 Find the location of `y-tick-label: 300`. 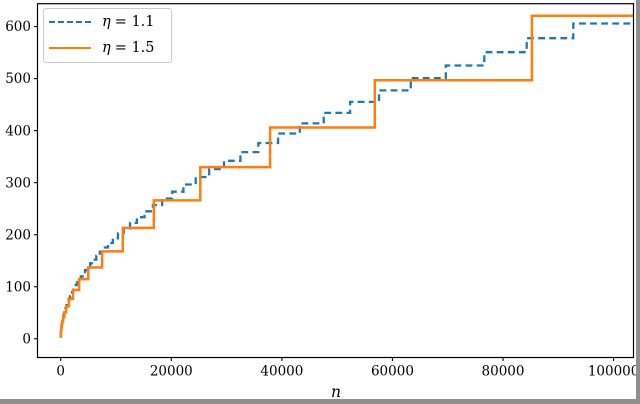

y-tick-label: 300 is located at coordinates (18, 183).